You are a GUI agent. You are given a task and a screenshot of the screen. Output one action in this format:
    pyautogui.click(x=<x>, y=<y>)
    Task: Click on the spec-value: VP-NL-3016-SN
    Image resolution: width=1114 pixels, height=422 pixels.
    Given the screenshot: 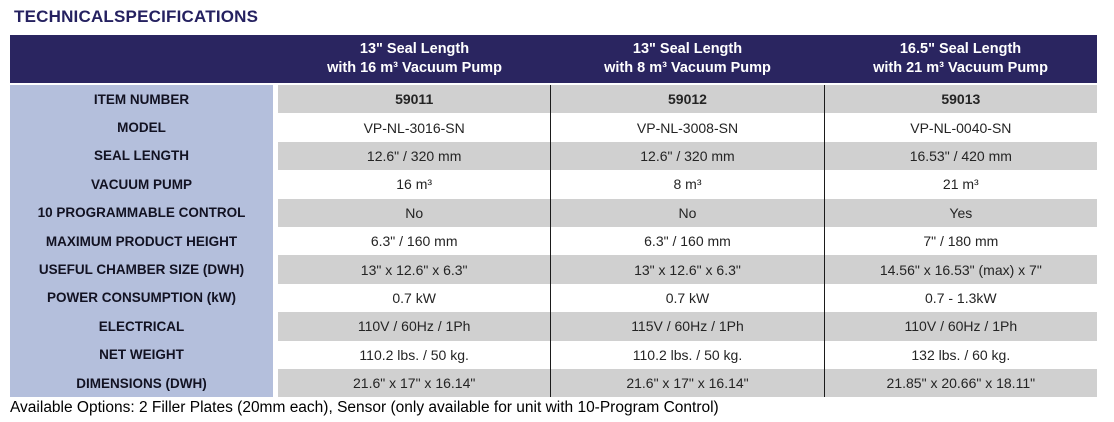 What is the action you would take?
    pyautogui.click(x=414, y=127)
    